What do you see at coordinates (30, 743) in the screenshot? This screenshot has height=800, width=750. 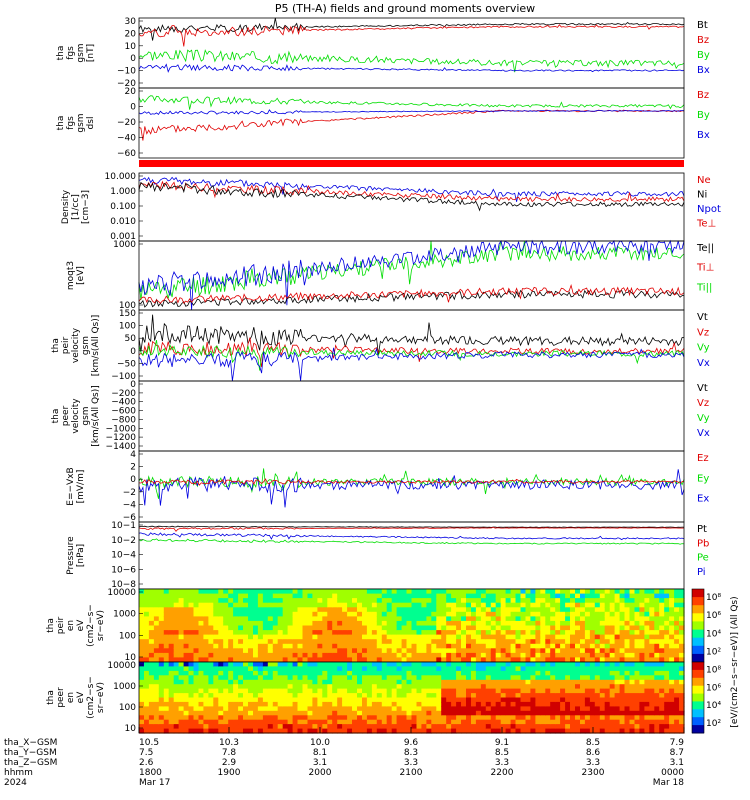 I see `orbit-row-label: tha_X−GSM` at bounding box center [30, 743].